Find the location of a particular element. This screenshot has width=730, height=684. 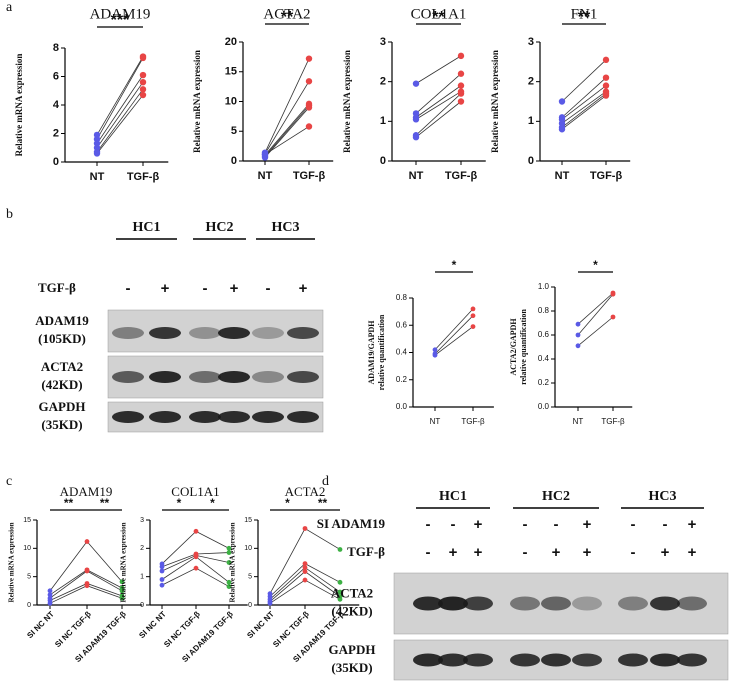

y-tick-label: 10 is located at coordinates (27, 548).